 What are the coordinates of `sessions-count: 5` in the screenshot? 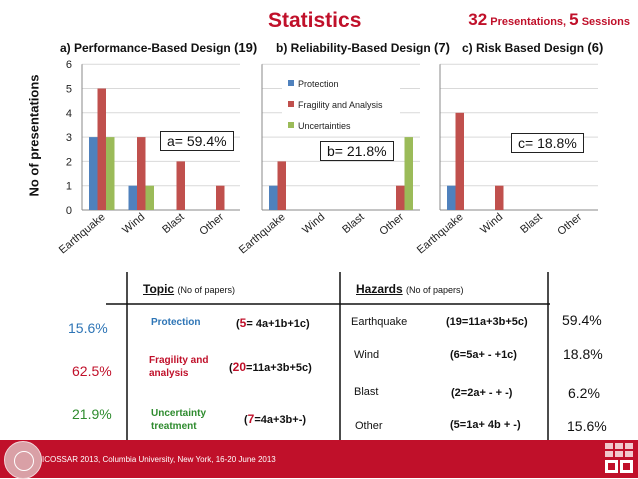 It's located at (574, 19).